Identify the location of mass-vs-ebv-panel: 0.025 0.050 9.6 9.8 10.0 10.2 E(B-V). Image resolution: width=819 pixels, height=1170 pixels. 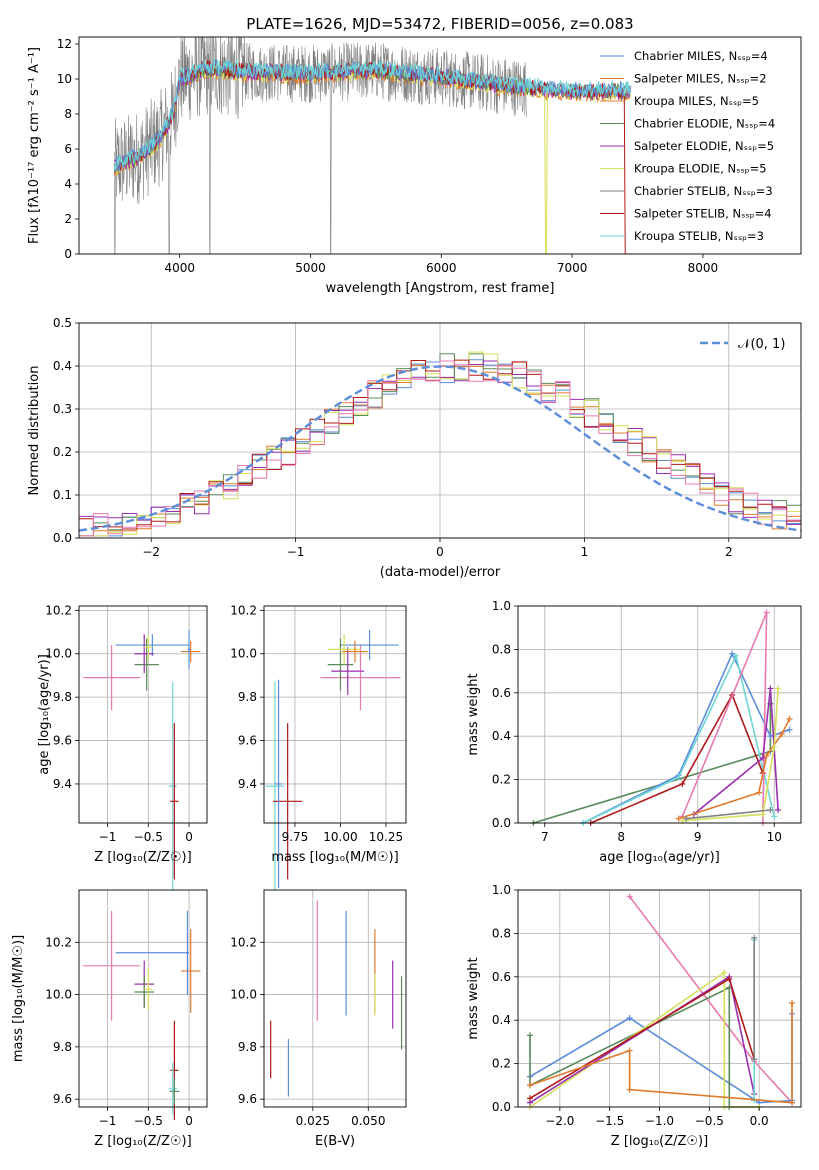
(318, 1019).